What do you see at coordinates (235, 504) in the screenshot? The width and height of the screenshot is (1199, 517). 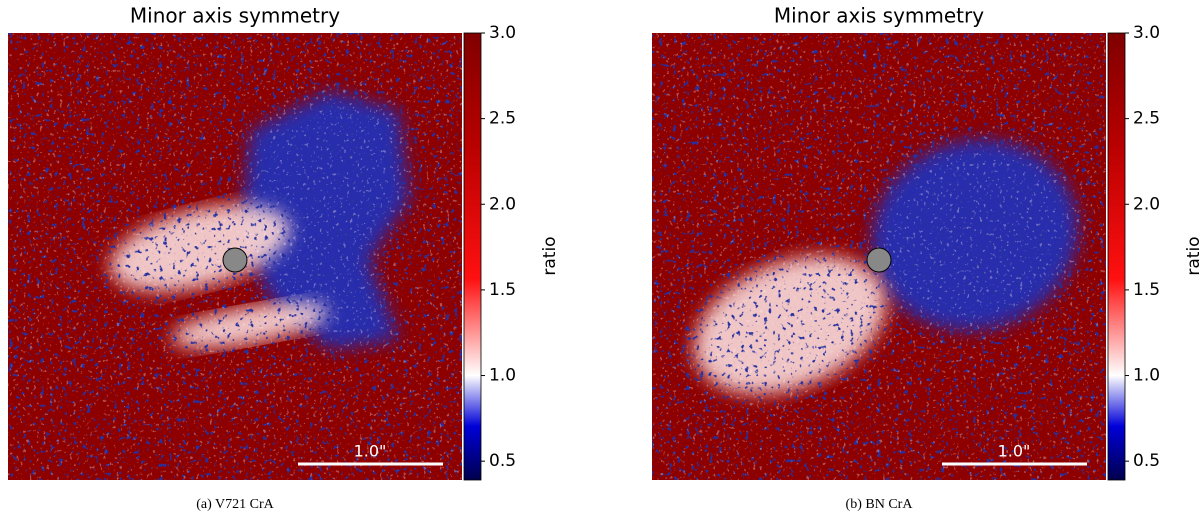 I see `caption: (a) V721 CrA` at bounding box center [235, 504].